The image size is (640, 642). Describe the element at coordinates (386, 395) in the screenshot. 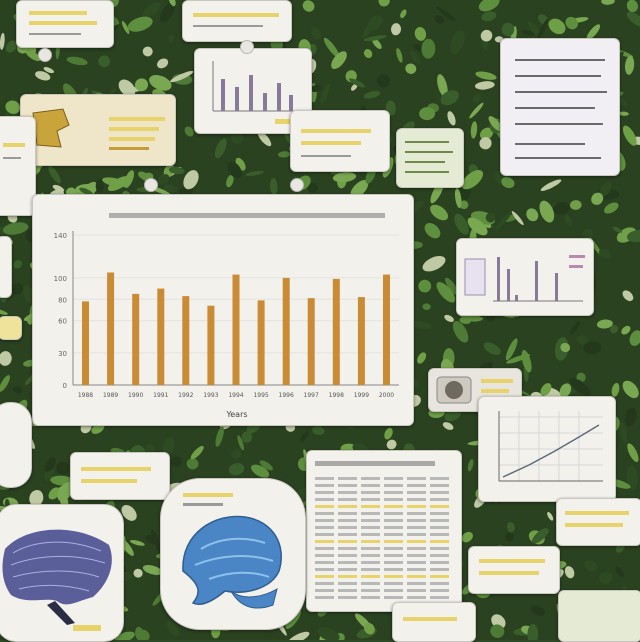

I see `x-tick-label: 2000` at that location.